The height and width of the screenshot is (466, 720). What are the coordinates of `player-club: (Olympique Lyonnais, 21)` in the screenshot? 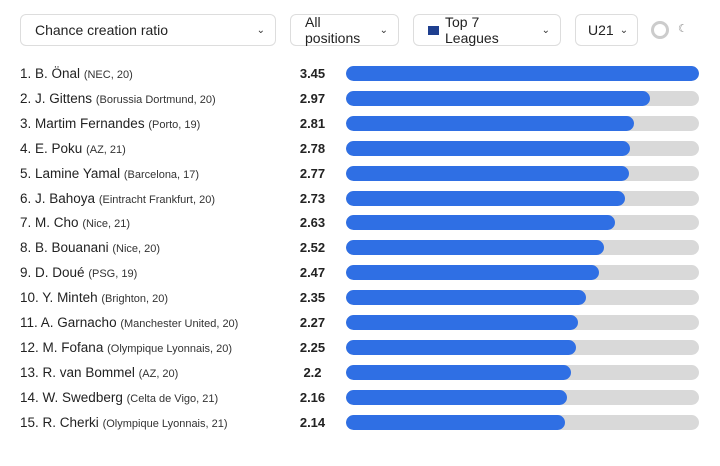 It's located at (165, 423).